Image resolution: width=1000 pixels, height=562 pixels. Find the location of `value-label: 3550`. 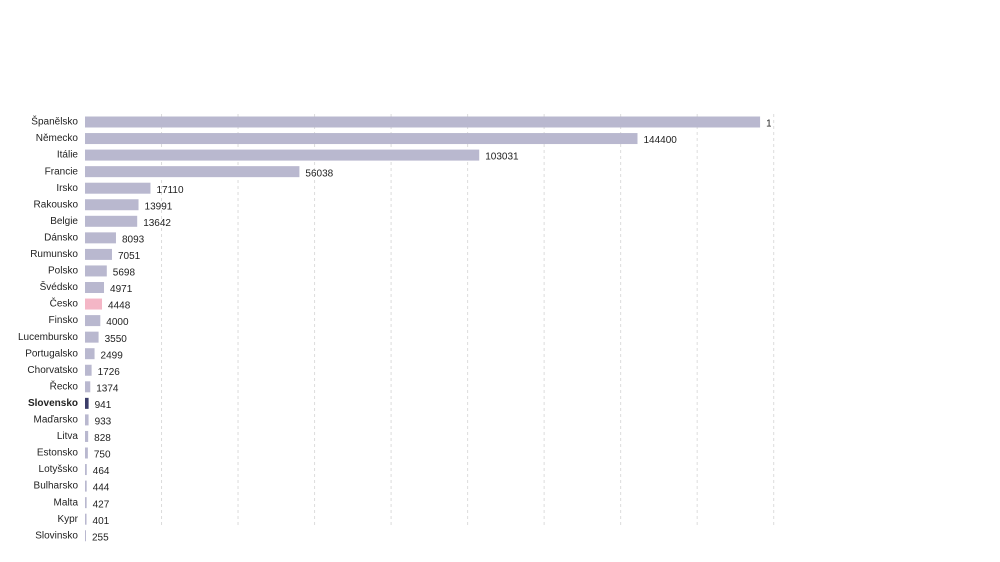

value-label: 3550 is located at coordinates (116, 339).